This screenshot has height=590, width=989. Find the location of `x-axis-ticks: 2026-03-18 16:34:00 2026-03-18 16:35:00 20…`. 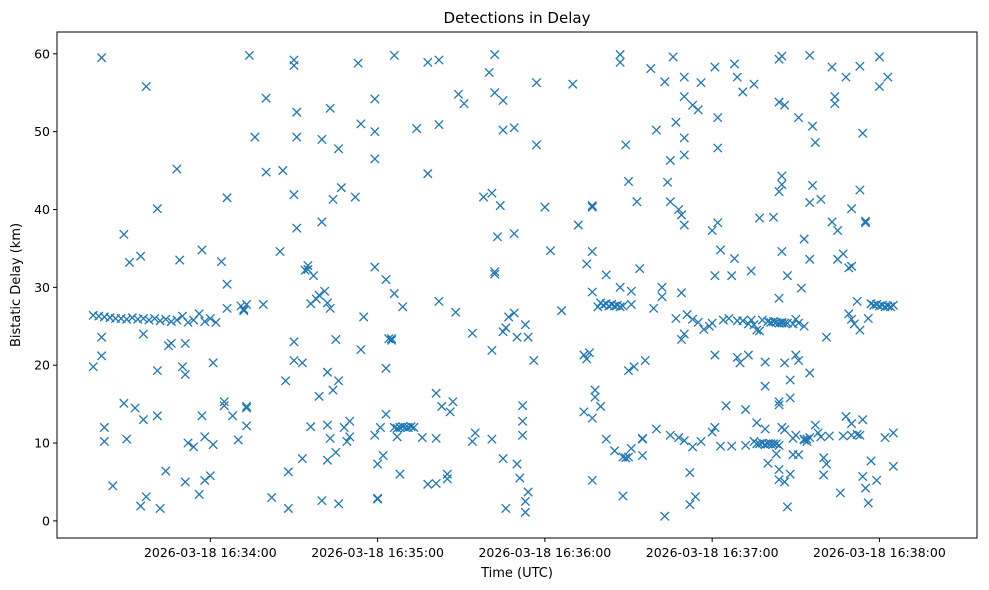

x-axis-ticks: 2026-03-18 16:34:00 2026-03-18 16:35:00 20… is located at coordinates (545, 549).